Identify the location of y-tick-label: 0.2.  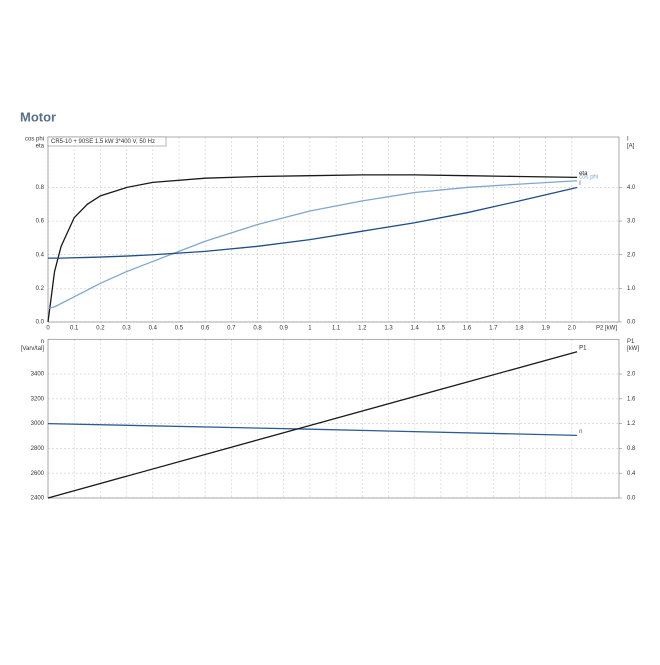
(40, 289).